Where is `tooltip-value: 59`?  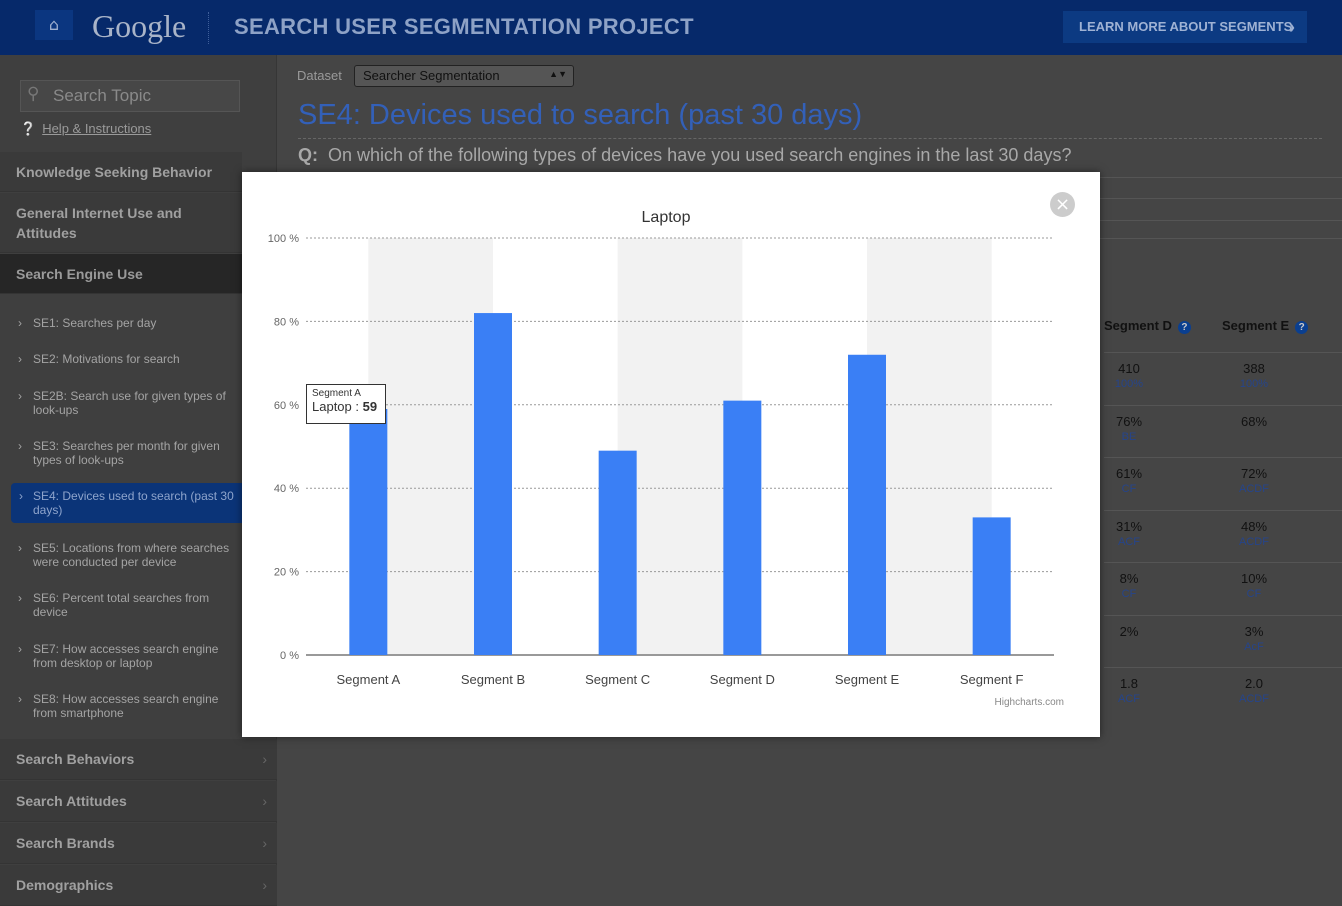
tooltip-value: 59 is located at coordinates (370, 406).